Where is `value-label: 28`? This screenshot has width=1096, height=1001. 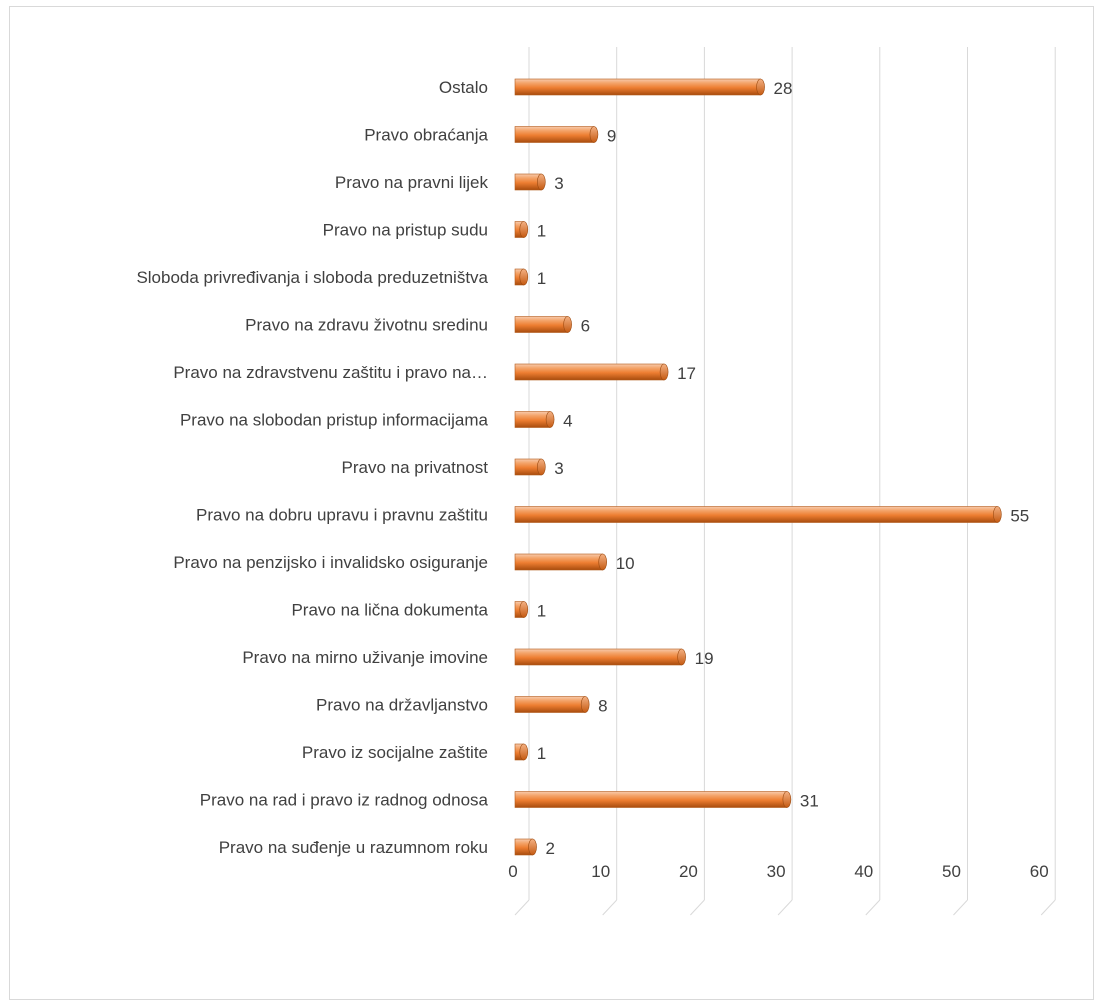
value-label: 28 is located at coordinates (783, 88).